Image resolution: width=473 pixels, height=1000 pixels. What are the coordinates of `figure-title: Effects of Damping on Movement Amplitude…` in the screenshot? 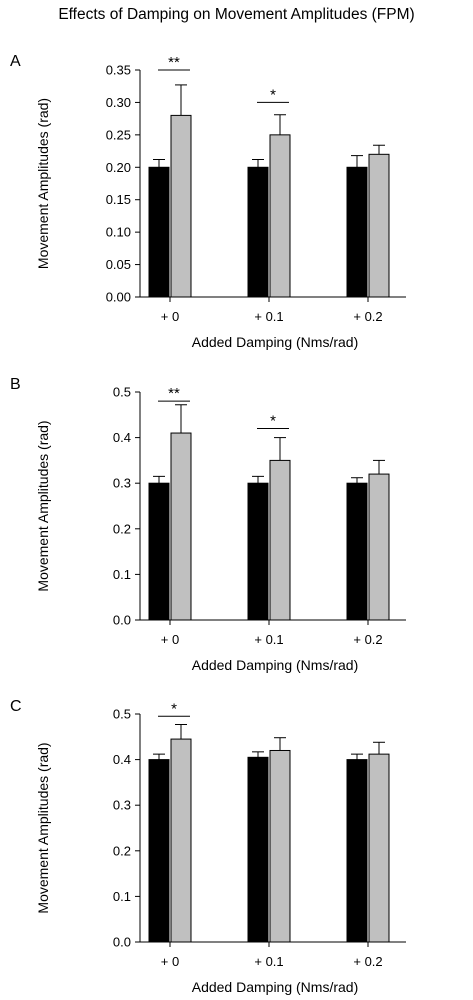 It's located at (236, 14).